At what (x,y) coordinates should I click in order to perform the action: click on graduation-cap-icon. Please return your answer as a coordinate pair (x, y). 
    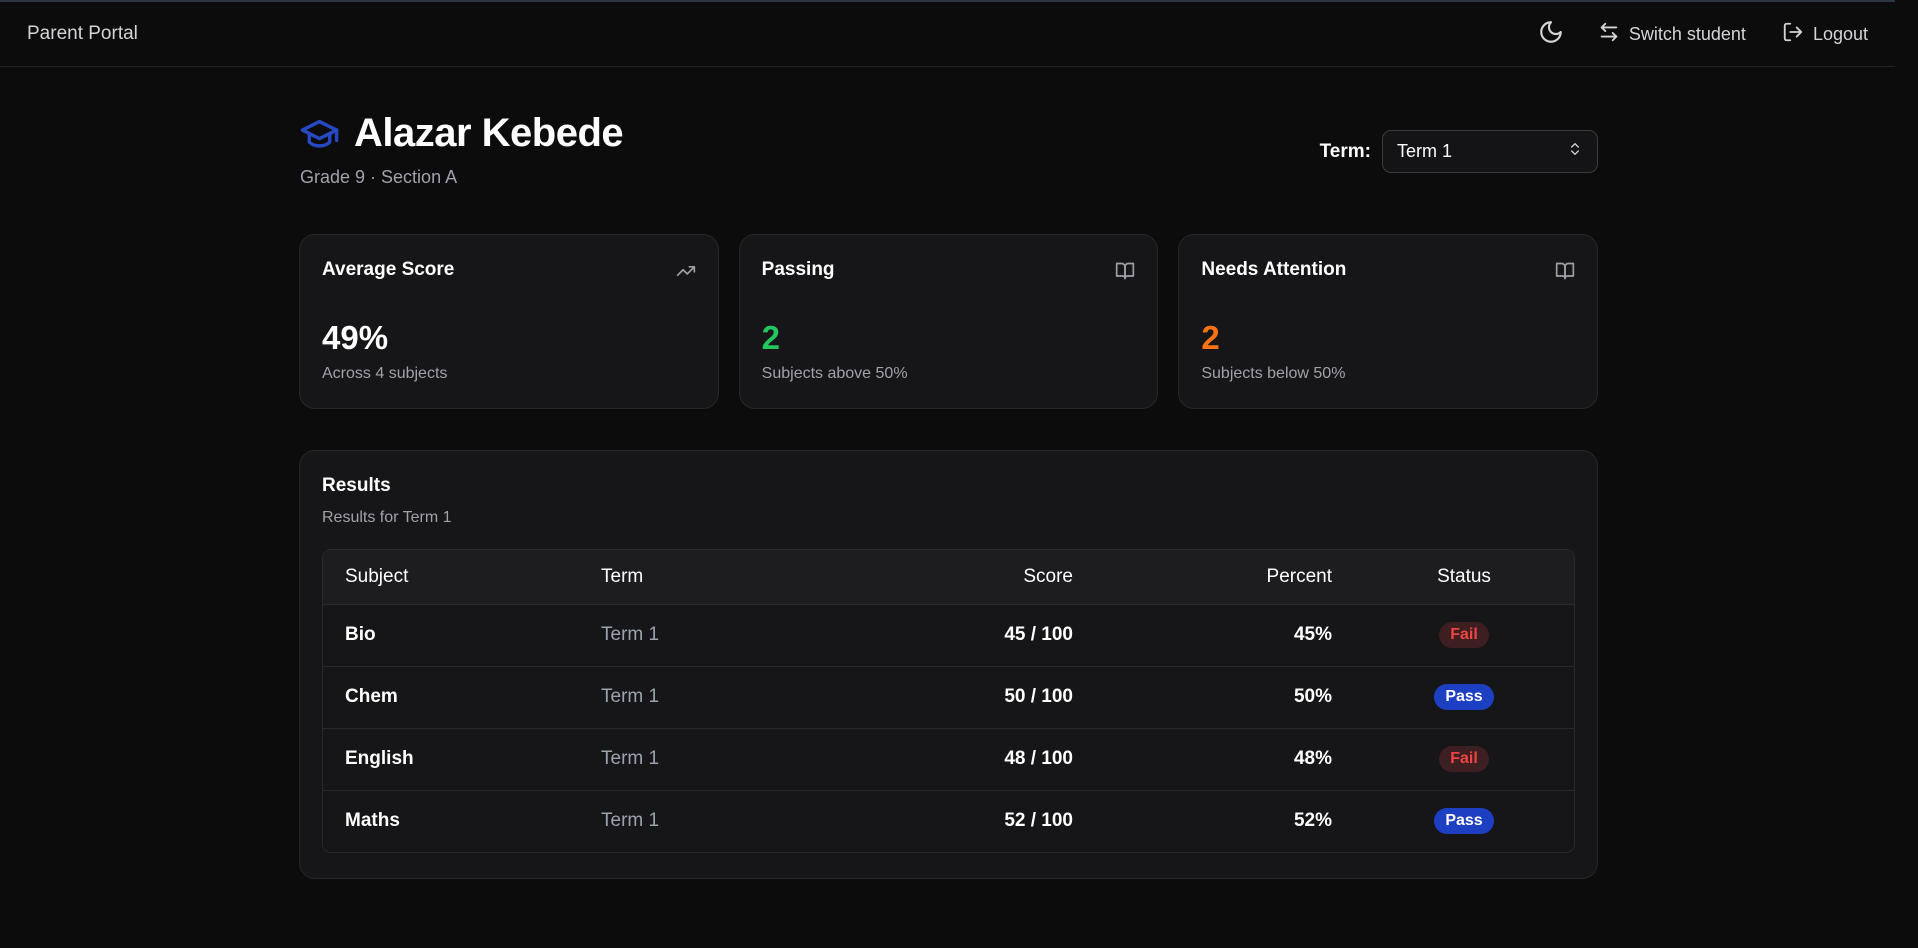
    Looking at the image, I should click on (319, 133).